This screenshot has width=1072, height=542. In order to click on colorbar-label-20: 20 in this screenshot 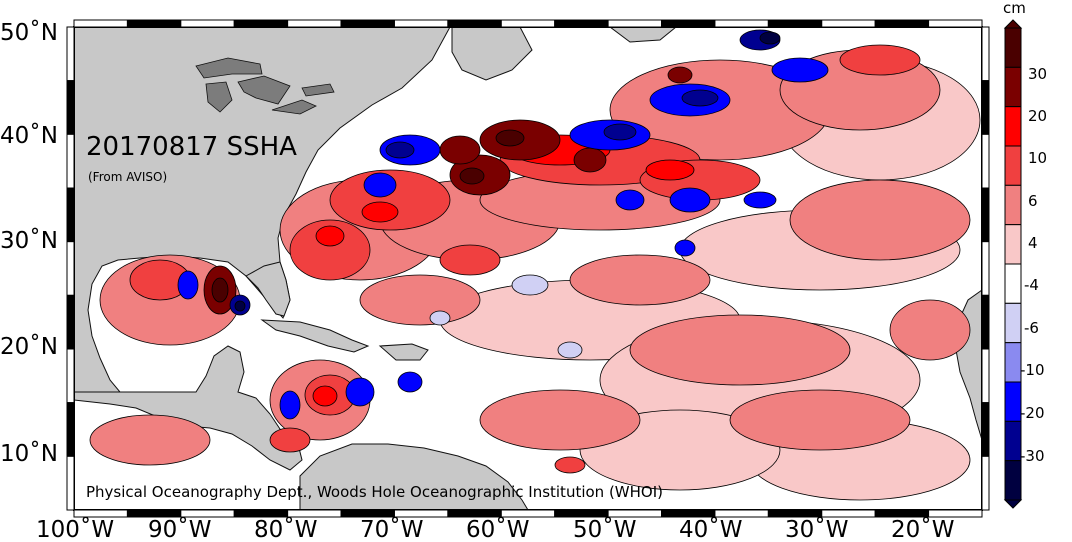, I will do `click(1037, 116)`.